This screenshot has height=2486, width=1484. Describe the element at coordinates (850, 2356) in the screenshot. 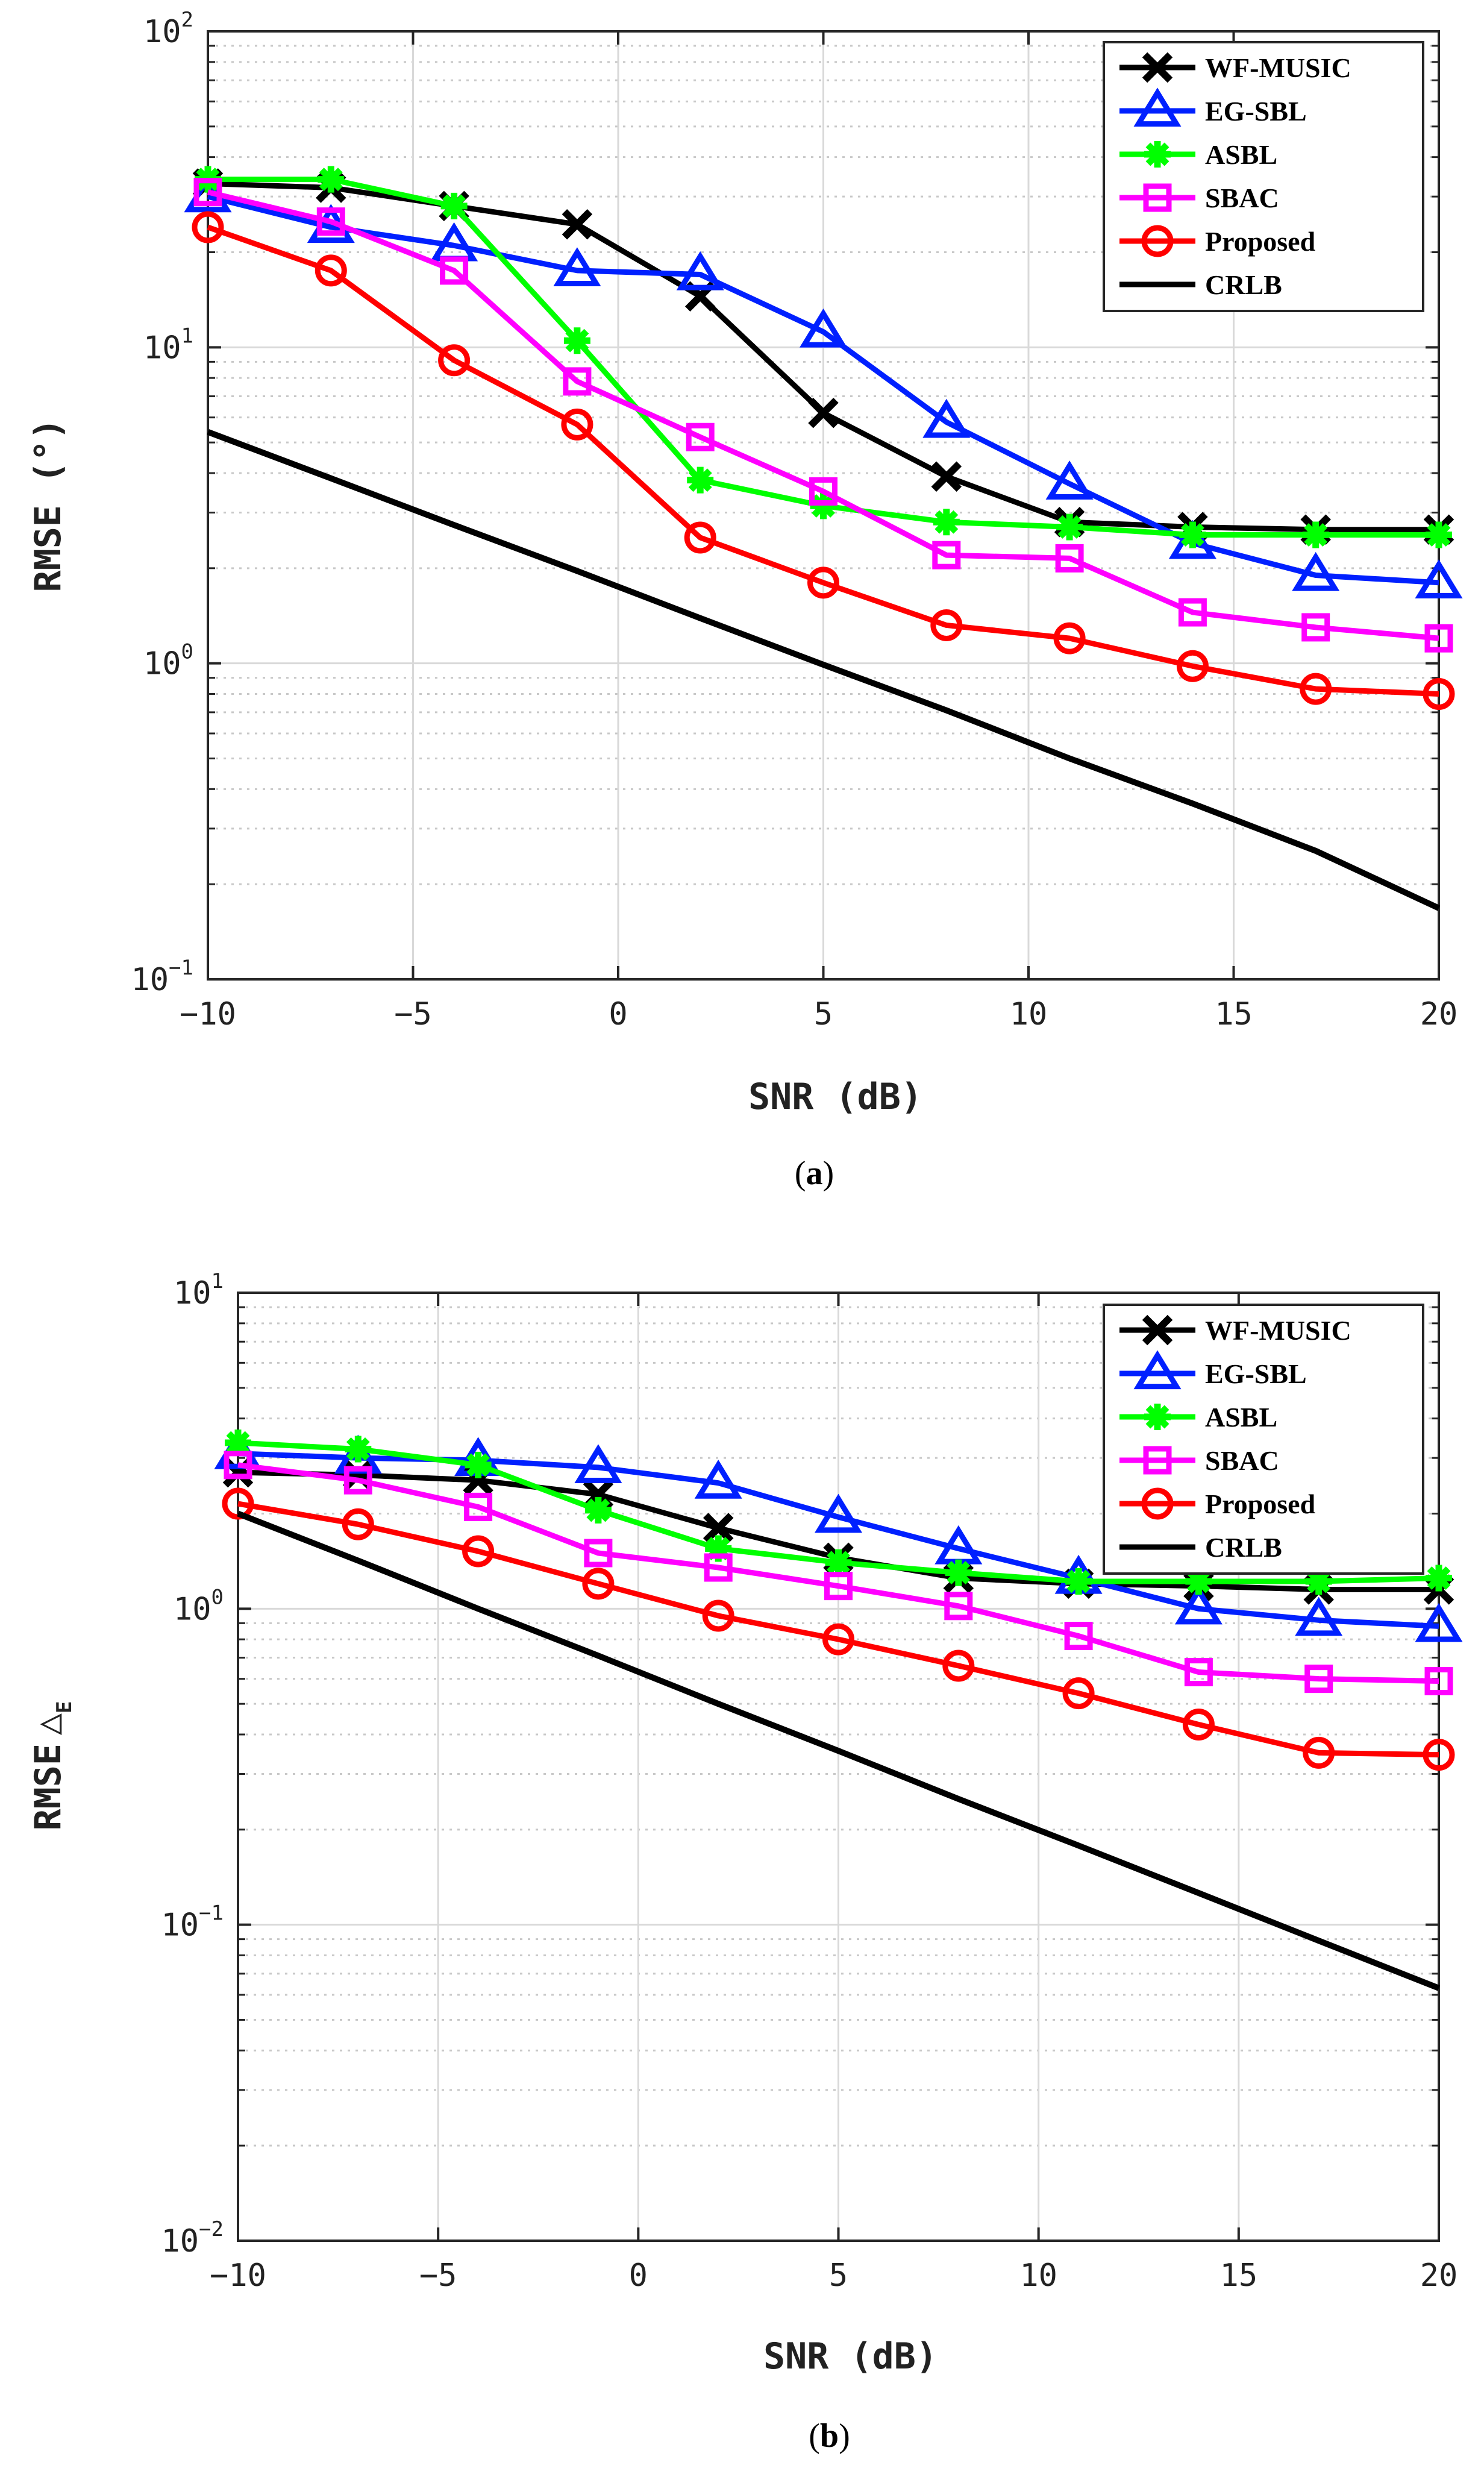

I see `x-axis-label: SNR (dB)` at that location.